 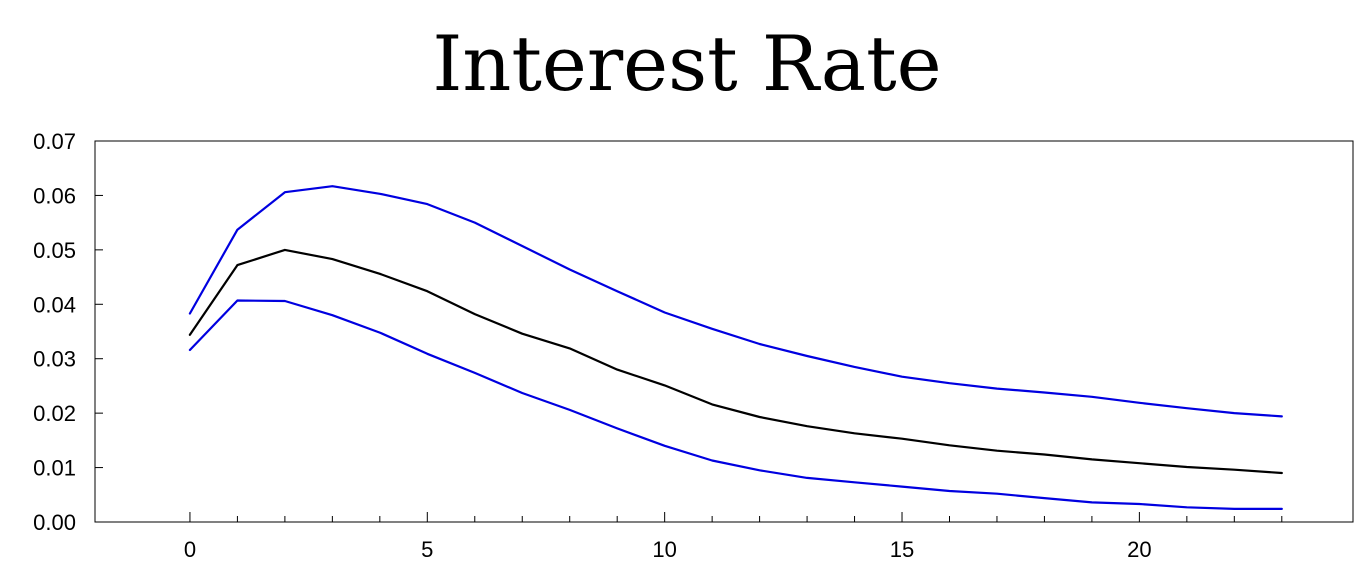 I want to click on x-tick-label: 20, so click(x=1139, y=549).